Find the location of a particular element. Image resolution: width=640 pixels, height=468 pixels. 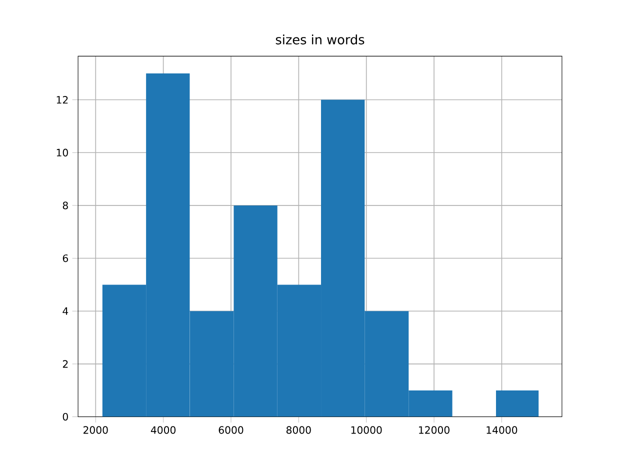

y-tick-label: 0 is located at coordinates (65, 416).